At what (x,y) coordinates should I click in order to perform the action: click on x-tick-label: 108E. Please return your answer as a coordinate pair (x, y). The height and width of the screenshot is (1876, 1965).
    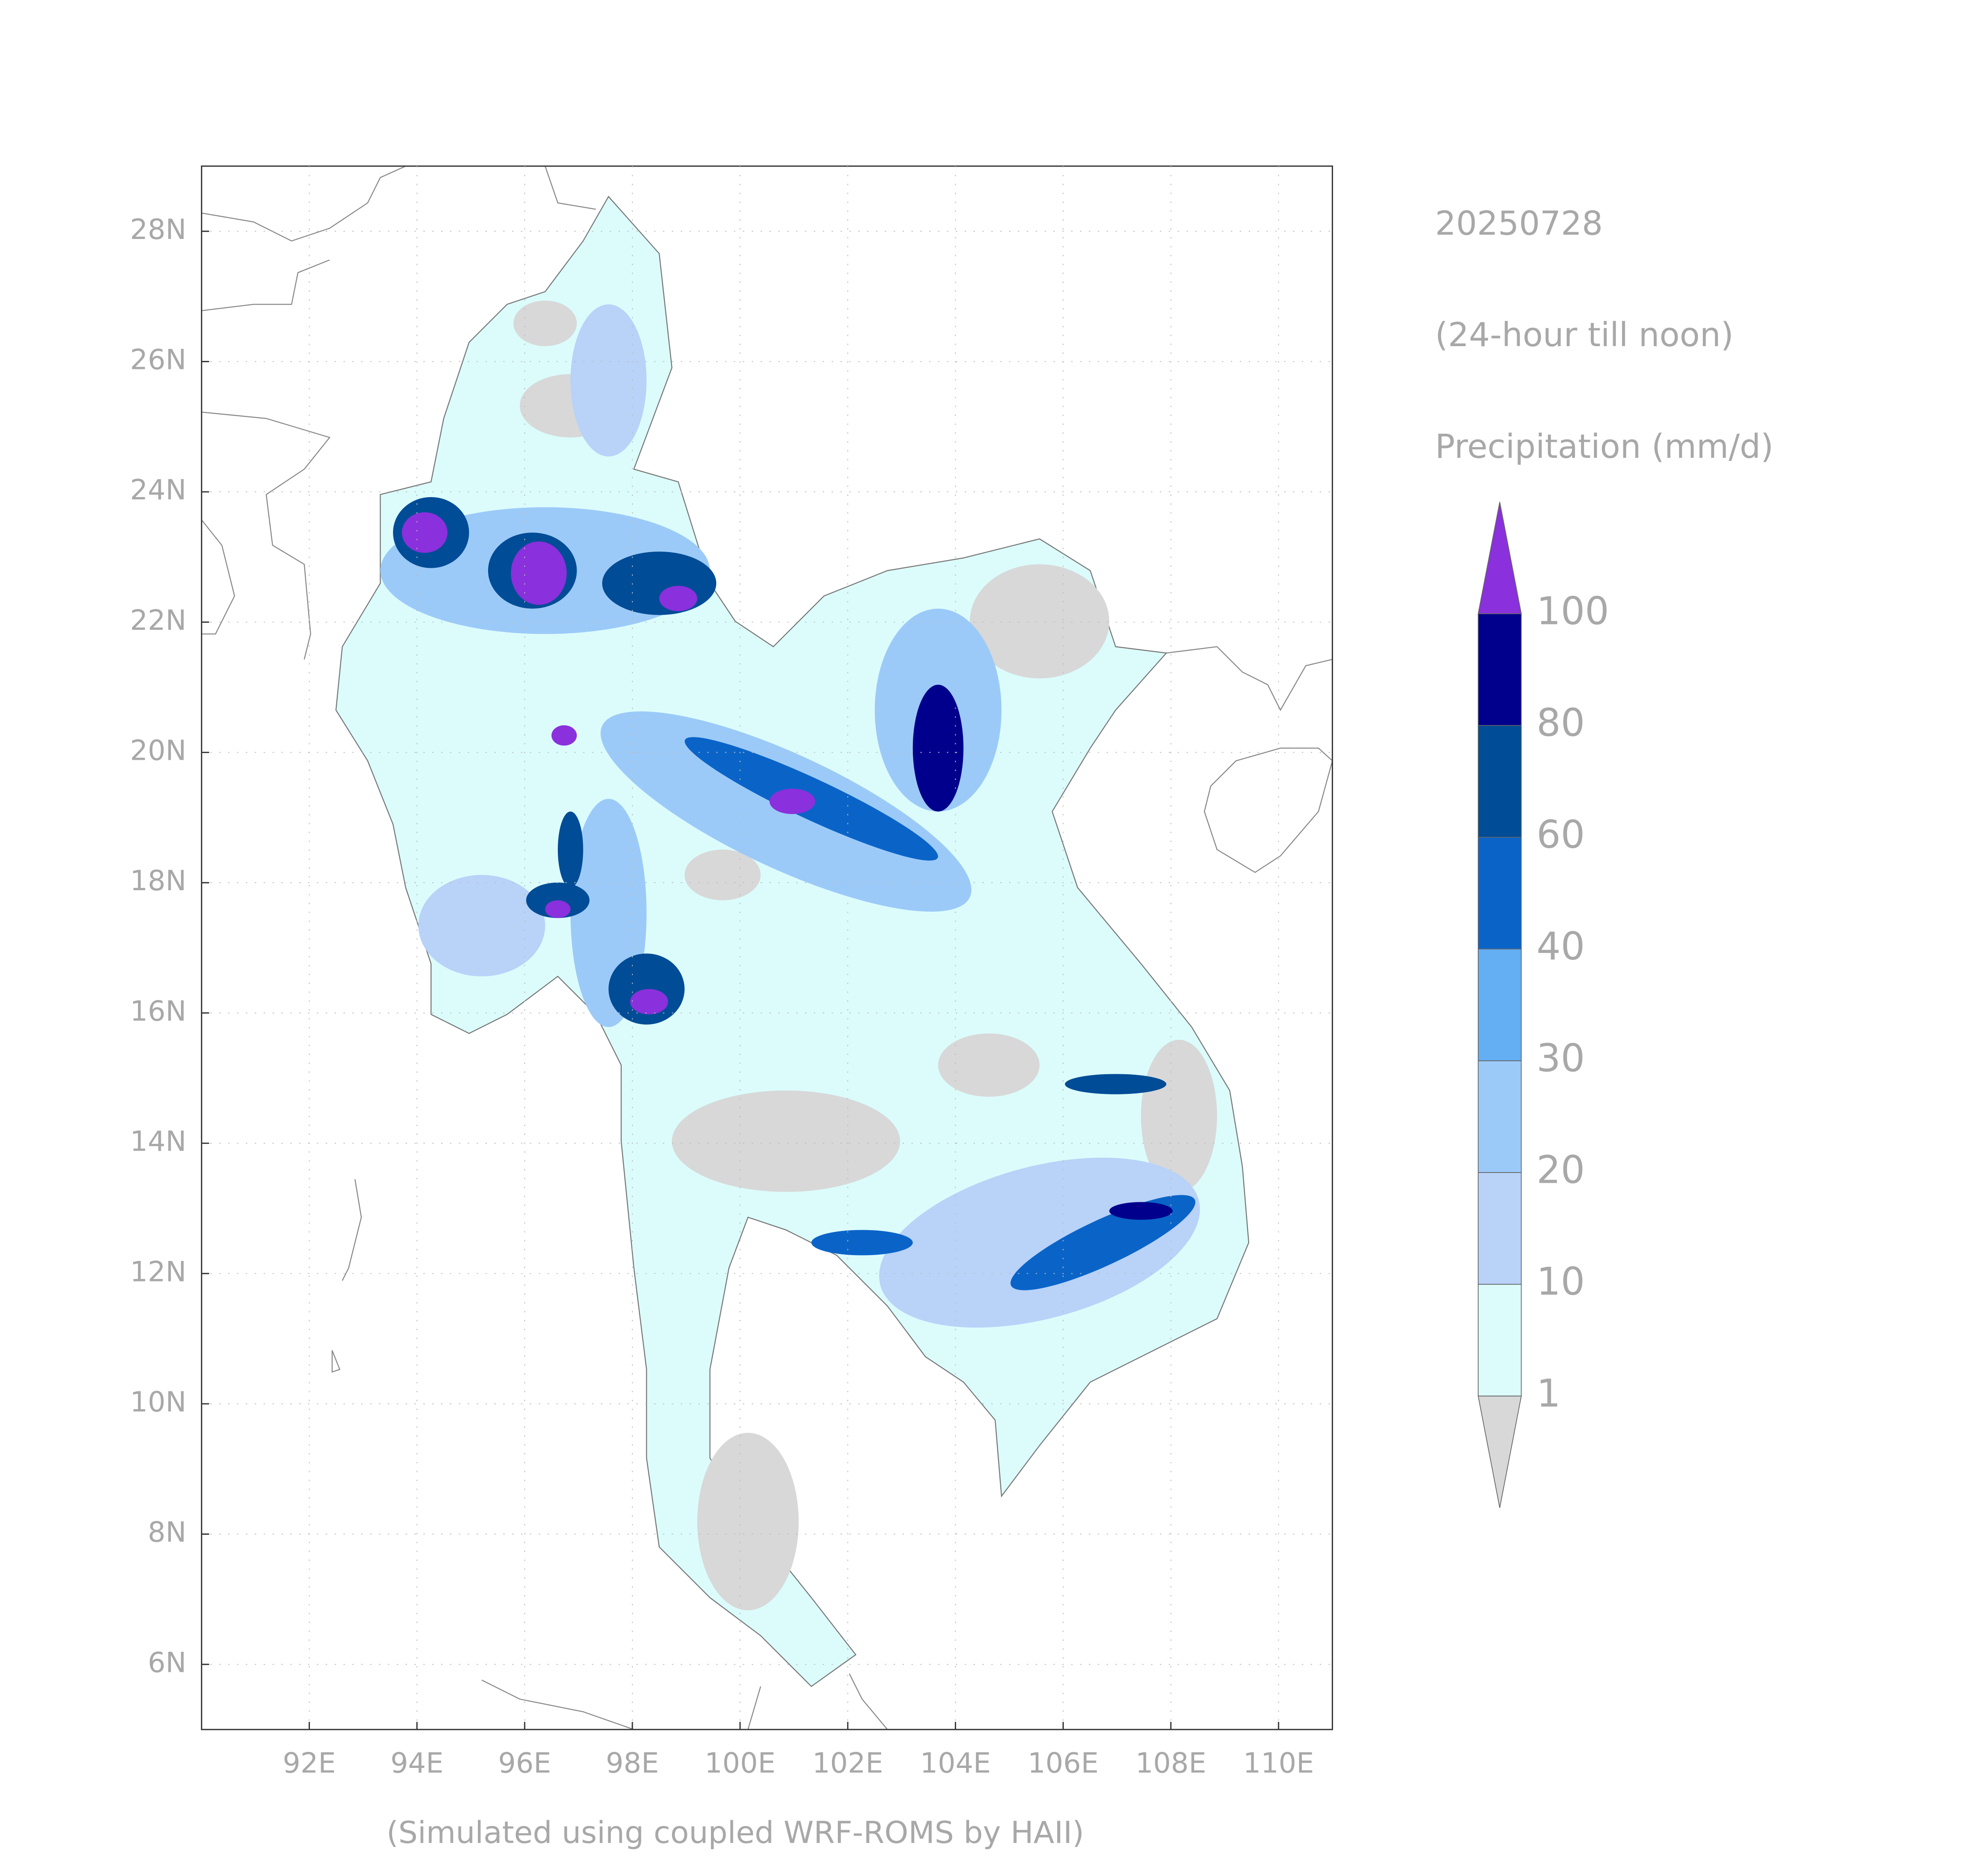
    Looking at the image, I should click on (1170, 1763).